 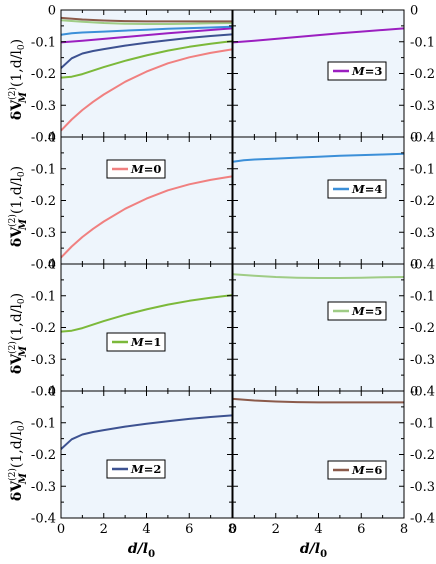 I want to click on legend-label: M=1, so click(x=145, y=342).